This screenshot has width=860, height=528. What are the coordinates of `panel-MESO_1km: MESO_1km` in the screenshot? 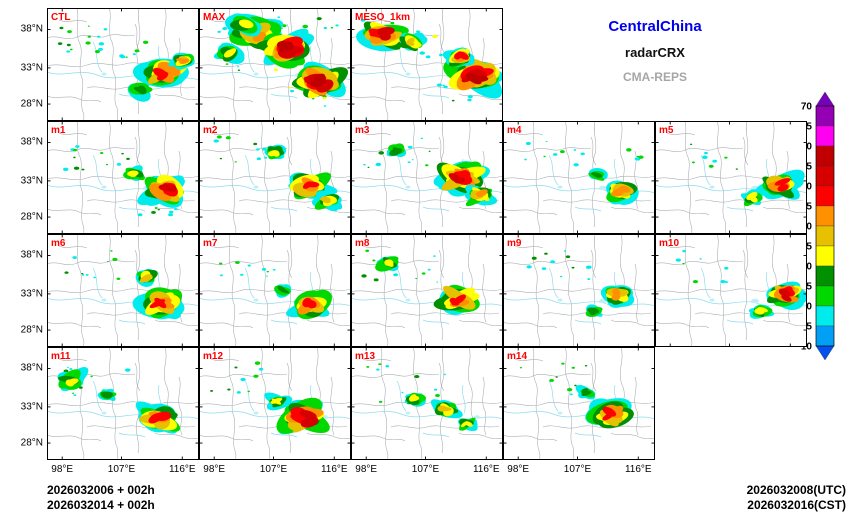 It's located at (427, 64).